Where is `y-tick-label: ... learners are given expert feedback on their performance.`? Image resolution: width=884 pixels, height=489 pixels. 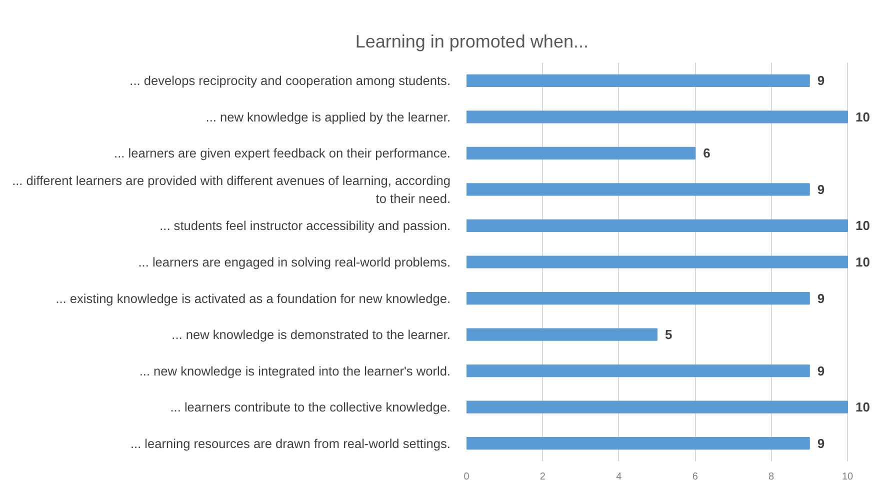 y-tick-label: ... learners are given expert feedback on their performance. is located at coordinates (282, 153).